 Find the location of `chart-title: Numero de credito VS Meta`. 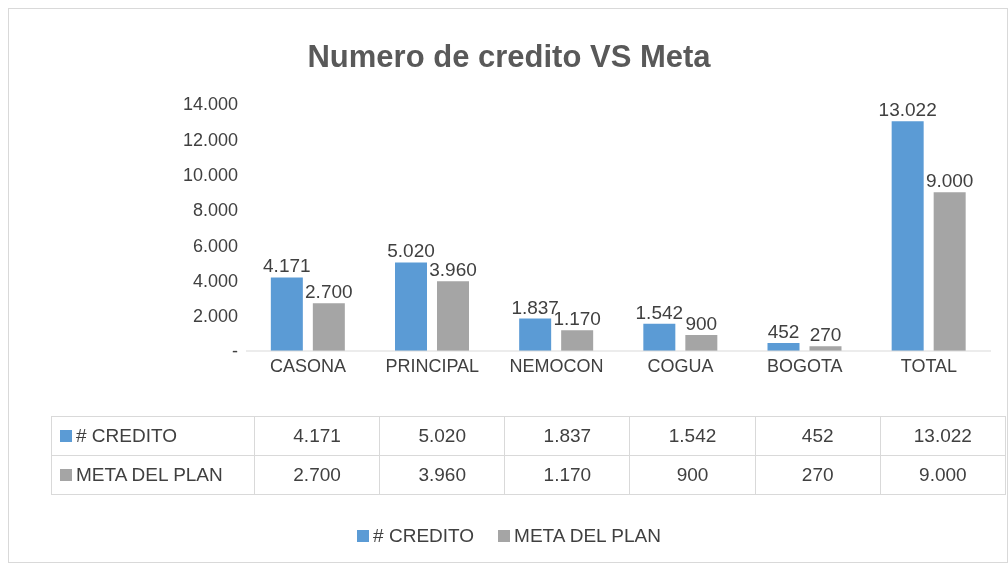

chart-title: Numero de credito VS Meta is located at coordinates (509, 57).